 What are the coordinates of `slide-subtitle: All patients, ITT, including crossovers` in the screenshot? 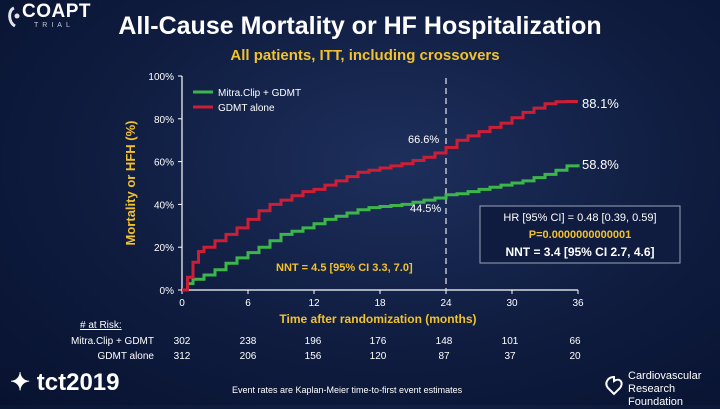 It's located at (365, 55).